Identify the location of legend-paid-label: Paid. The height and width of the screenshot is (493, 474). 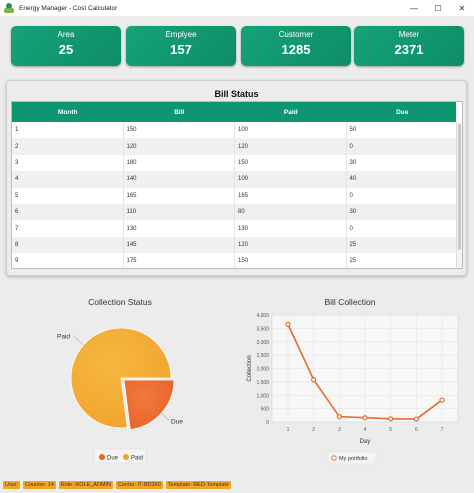
(137, 458).